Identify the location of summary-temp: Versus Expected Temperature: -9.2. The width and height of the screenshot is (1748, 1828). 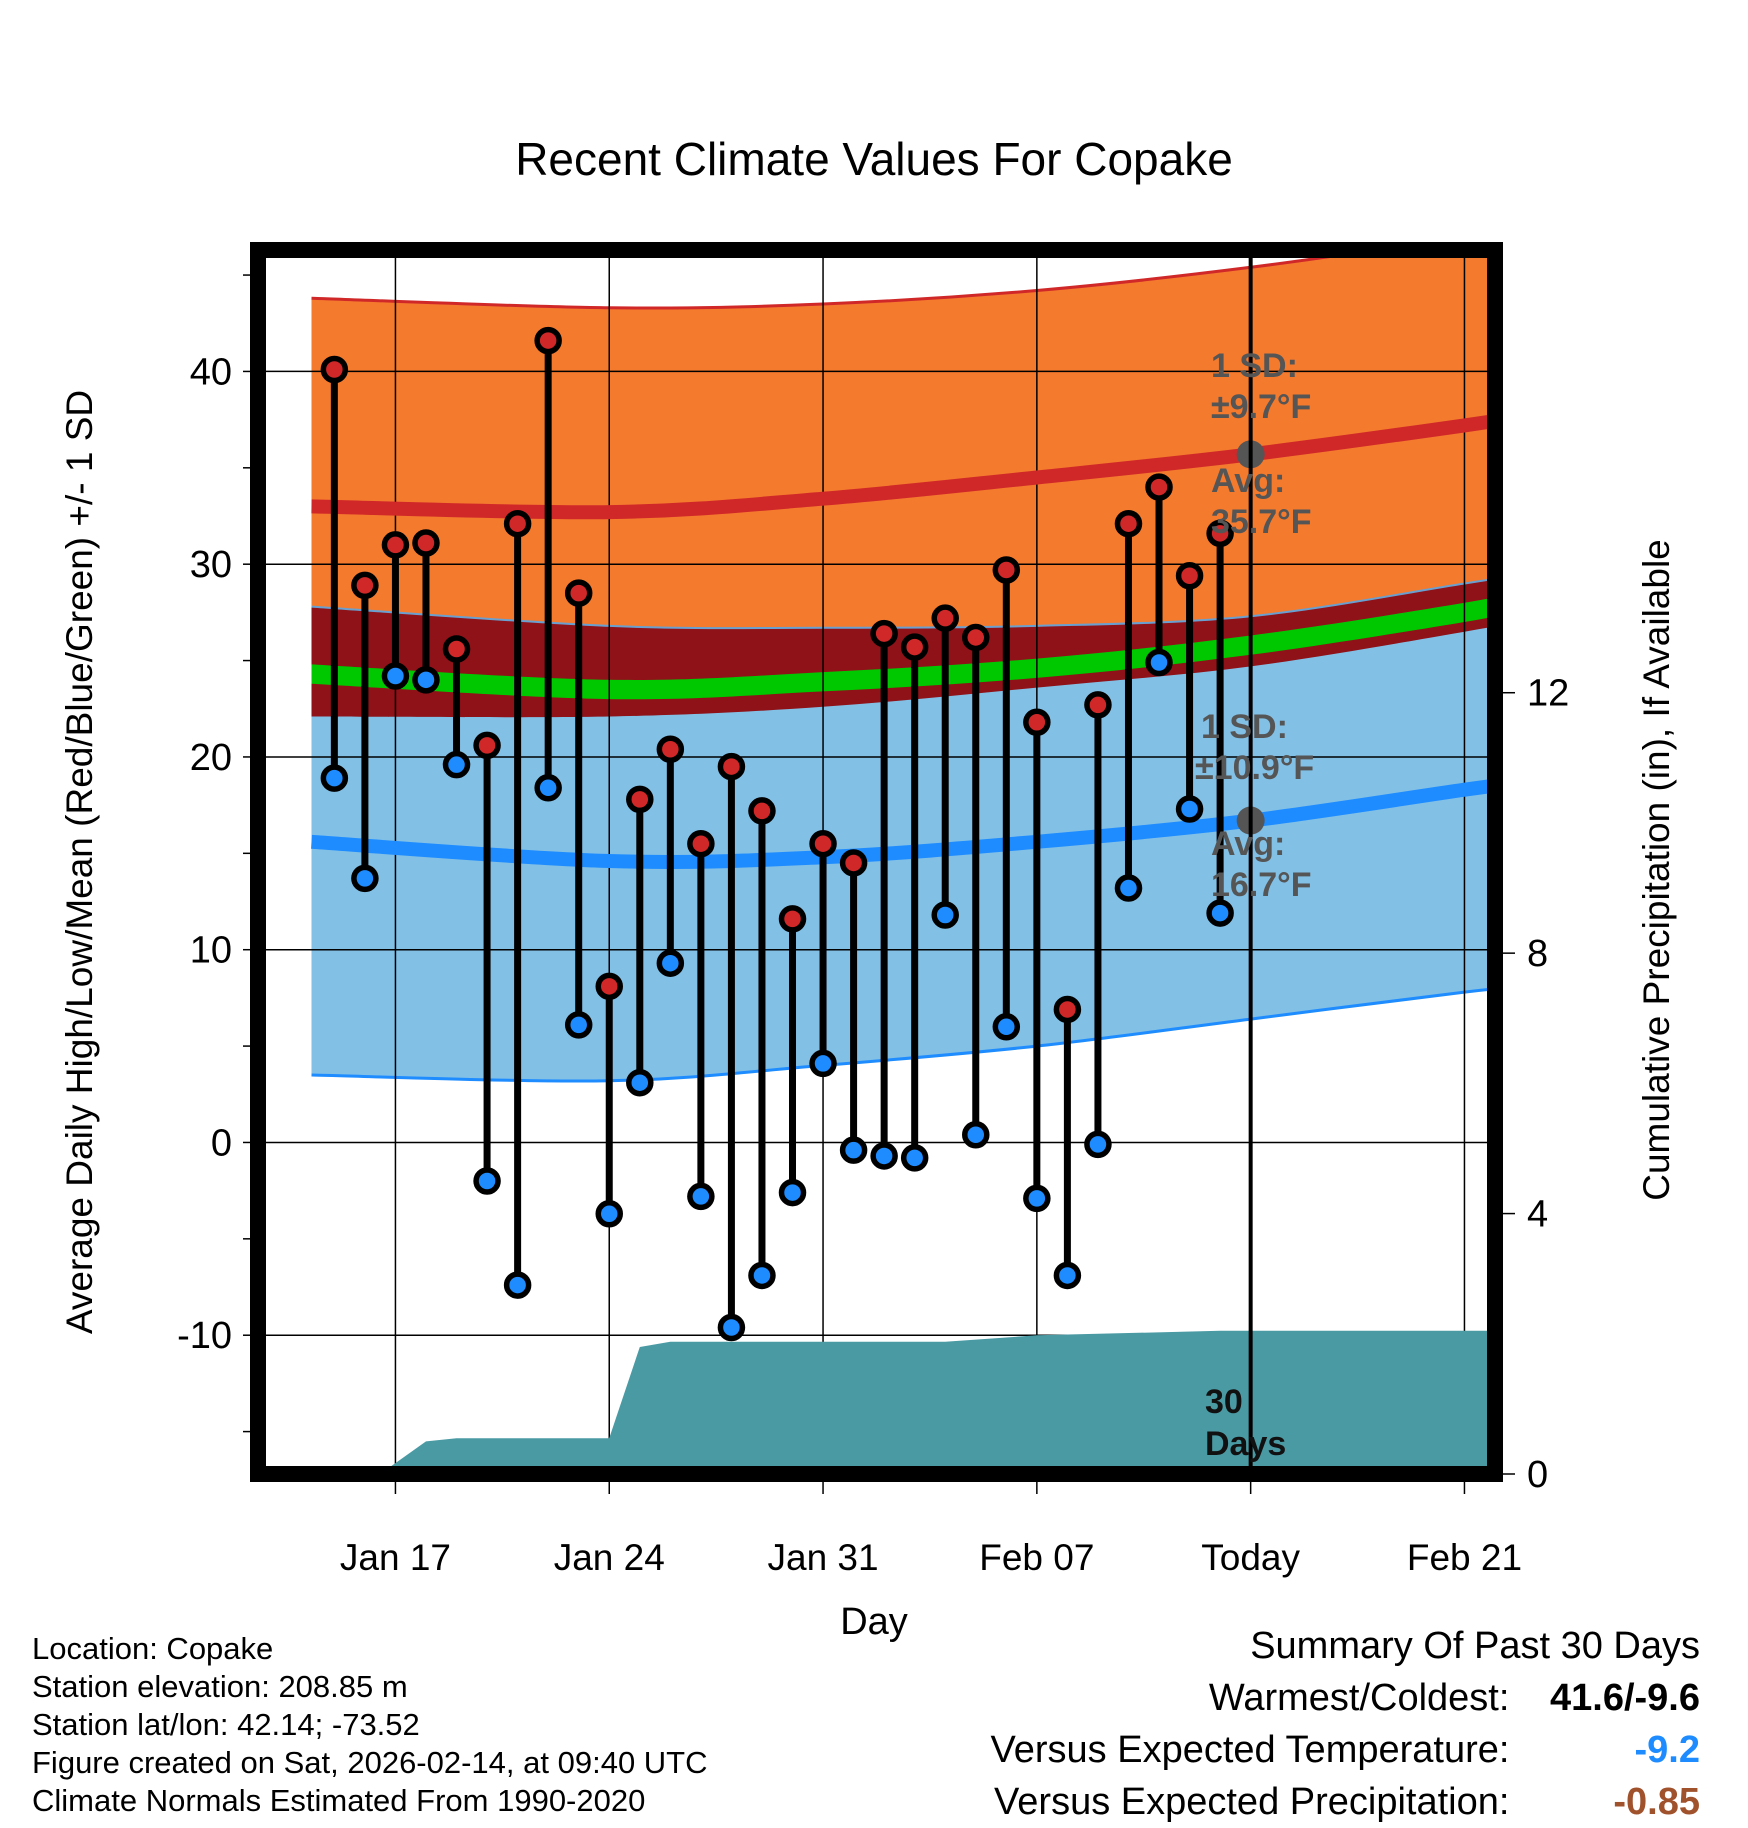
(1345, 1750).